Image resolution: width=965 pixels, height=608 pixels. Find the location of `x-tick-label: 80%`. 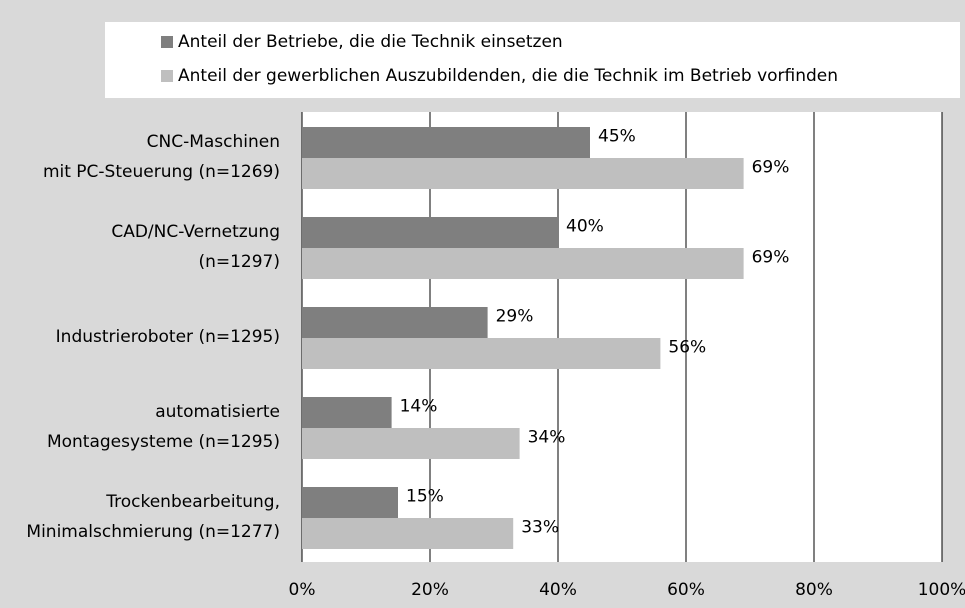

x-tick-label: 80% is located at coordinates (814, 590).